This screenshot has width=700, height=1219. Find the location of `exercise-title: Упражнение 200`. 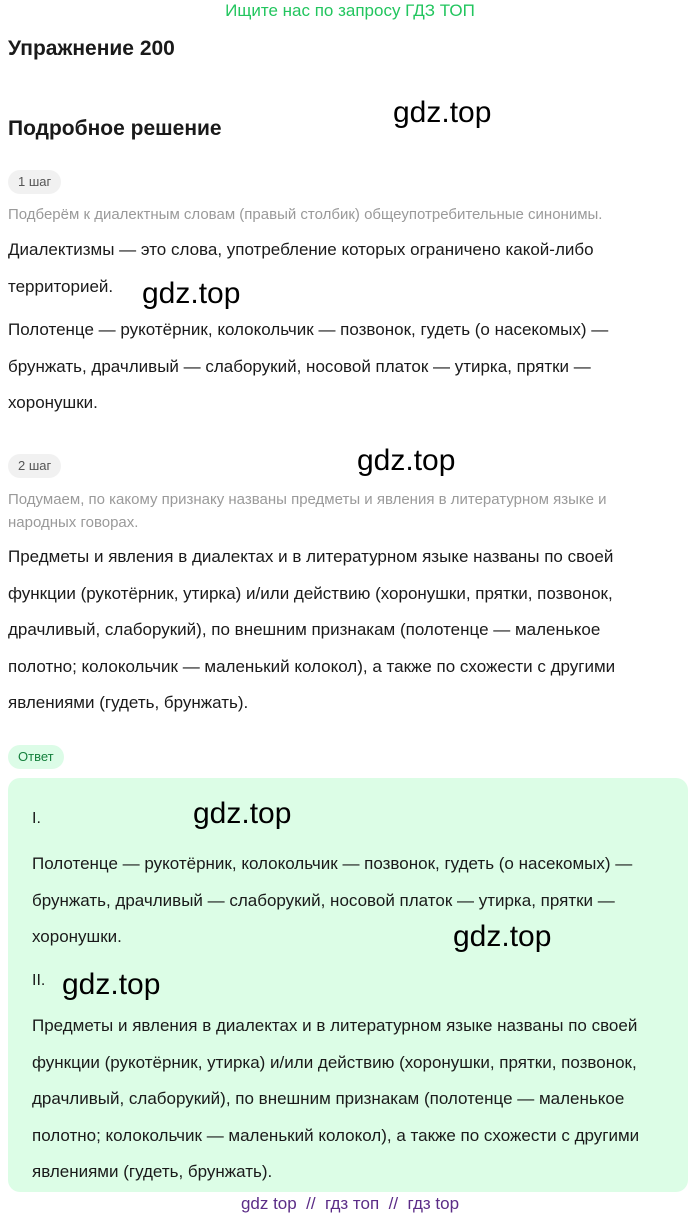

exercise-title: Упражнение 200 is located at coordinates (91, 48).